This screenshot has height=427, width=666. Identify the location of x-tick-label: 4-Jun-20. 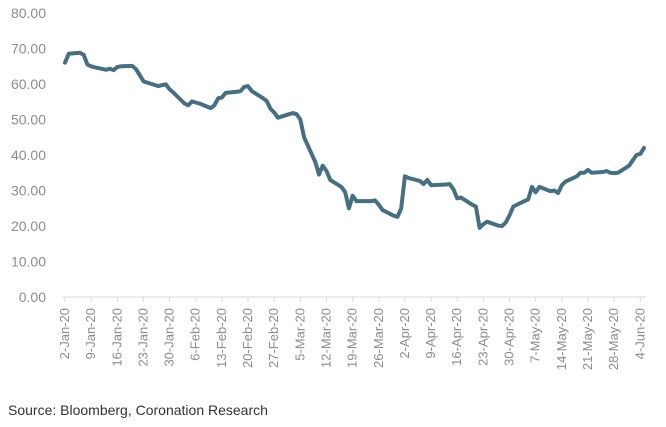
(639, 333).